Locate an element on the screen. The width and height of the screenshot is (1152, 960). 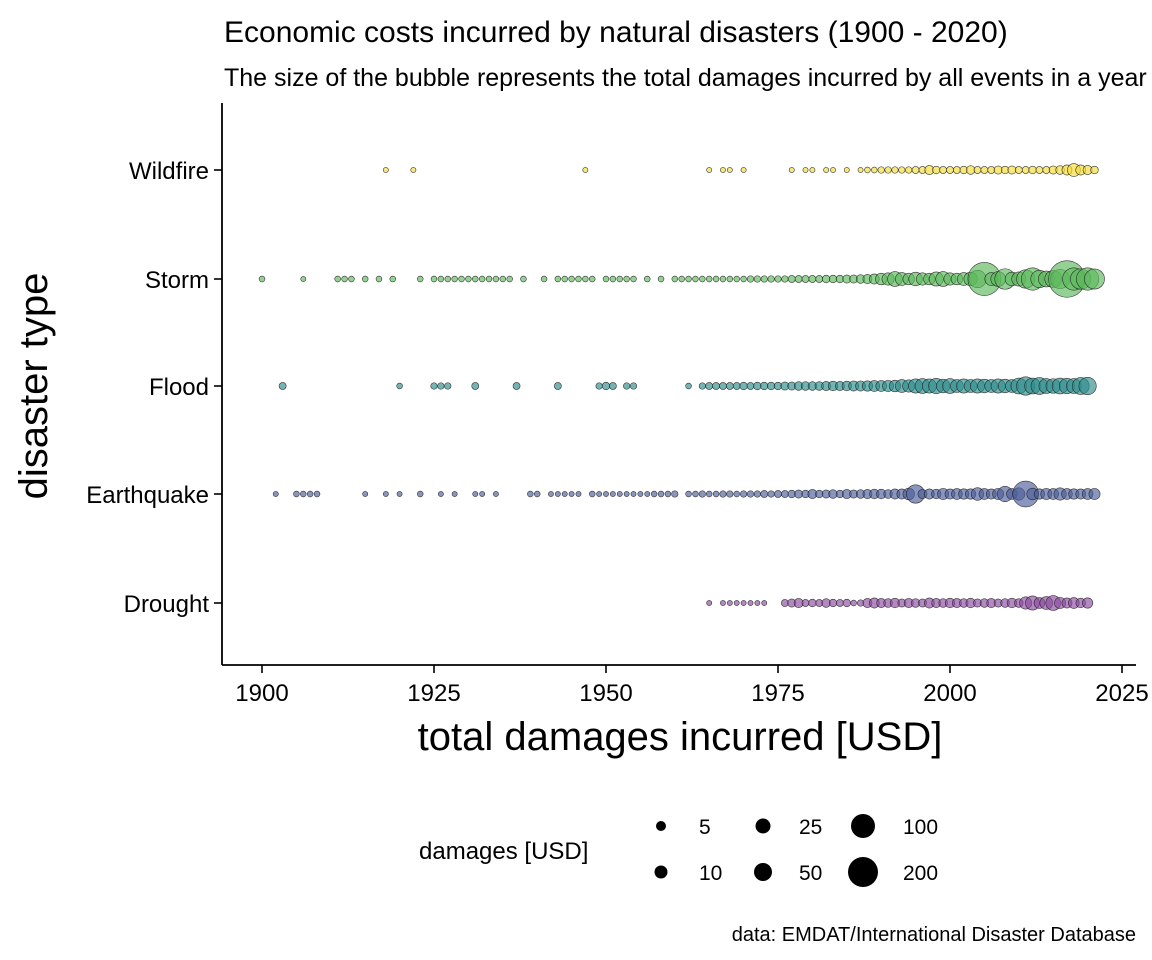
x-tick-label: 2000 is located at coordinates (949, 693).